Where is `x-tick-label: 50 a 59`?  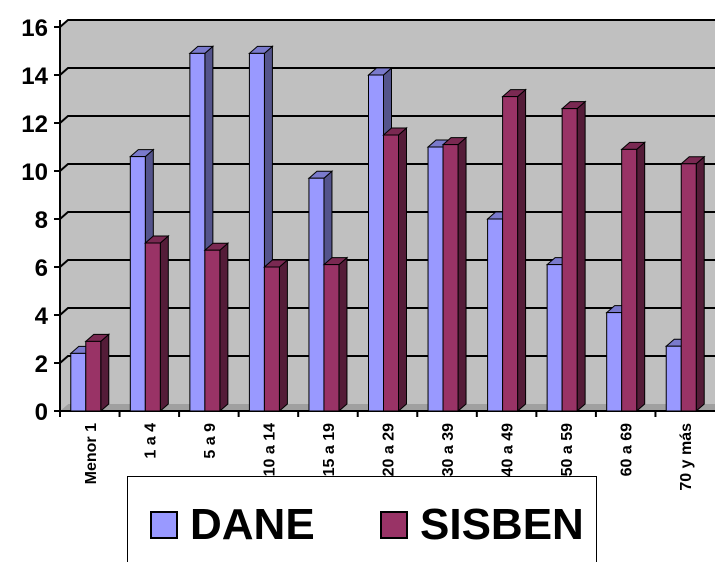
x-tick-label: 50 a 59 is located at coordinates (567, 449).